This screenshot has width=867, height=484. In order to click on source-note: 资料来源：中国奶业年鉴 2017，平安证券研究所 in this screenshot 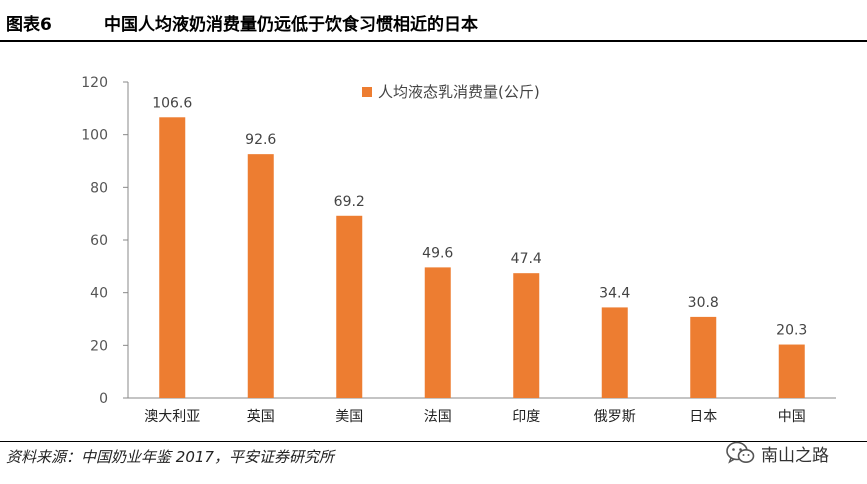, I will do `click(170, 457)`.